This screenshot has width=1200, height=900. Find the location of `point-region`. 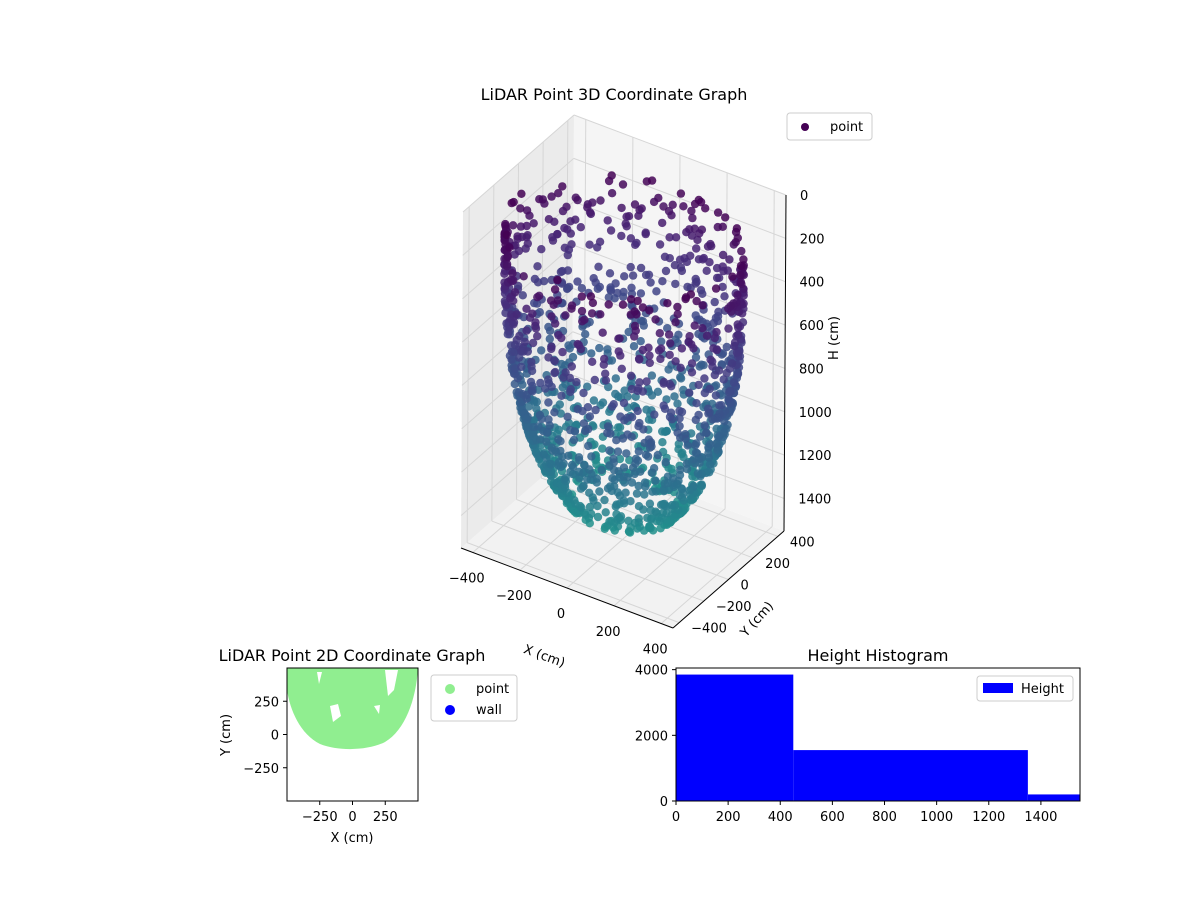

point-region is located at coordinates (352, 709).